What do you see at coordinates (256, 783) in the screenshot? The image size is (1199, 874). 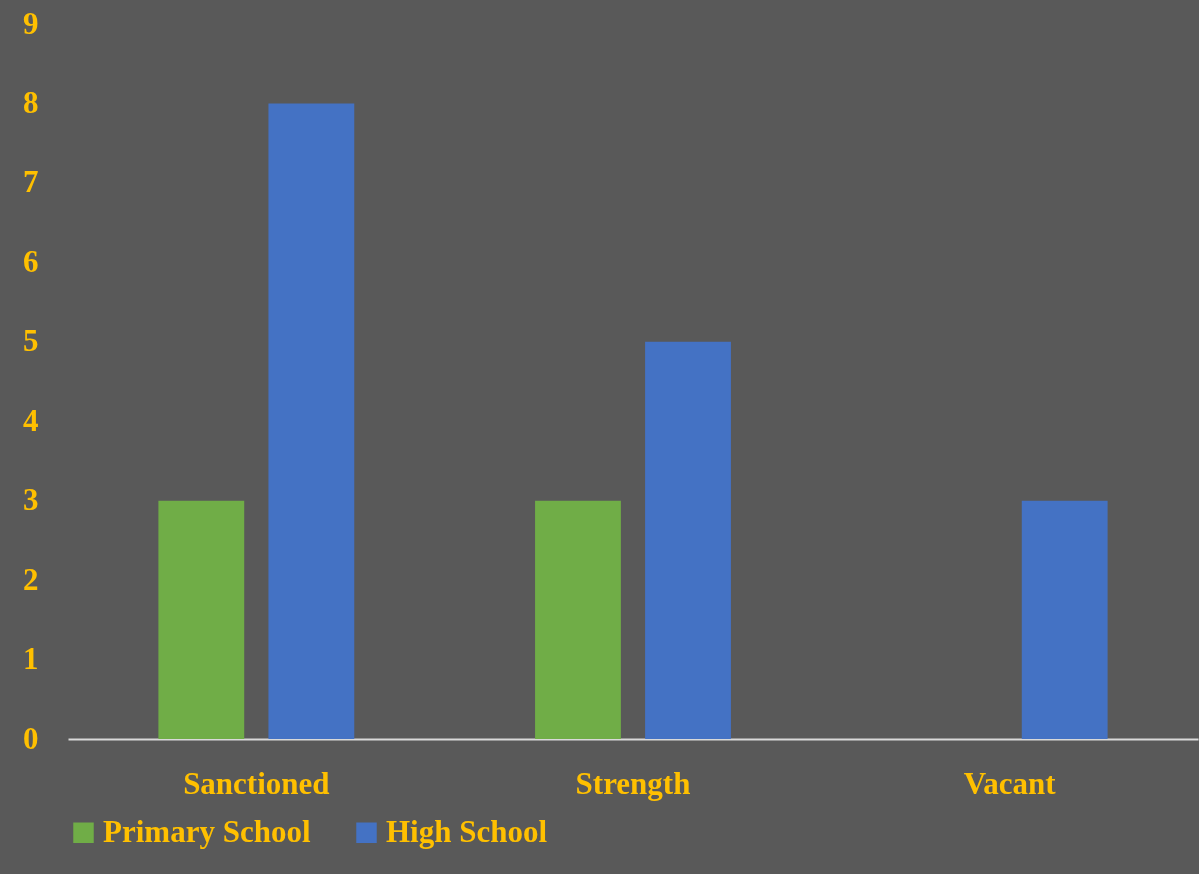 I see `x-tick-label: Sanctioned` at bounding box center [256, 783].